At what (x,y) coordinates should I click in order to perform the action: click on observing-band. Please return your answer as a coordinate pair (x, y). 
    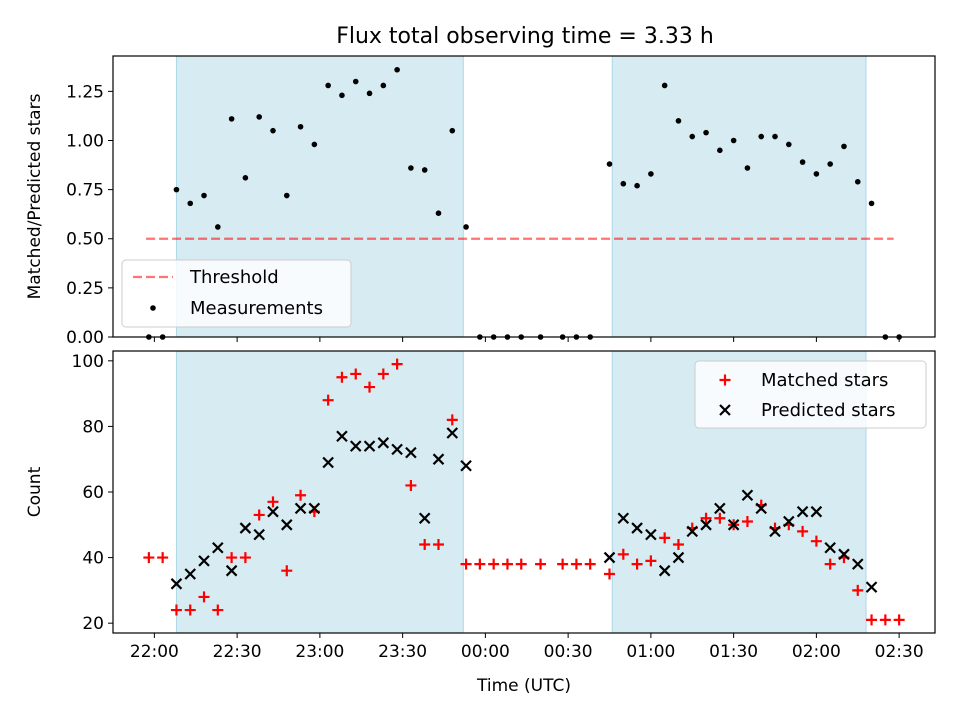
    Looking at the image, I should click on (320, 492).